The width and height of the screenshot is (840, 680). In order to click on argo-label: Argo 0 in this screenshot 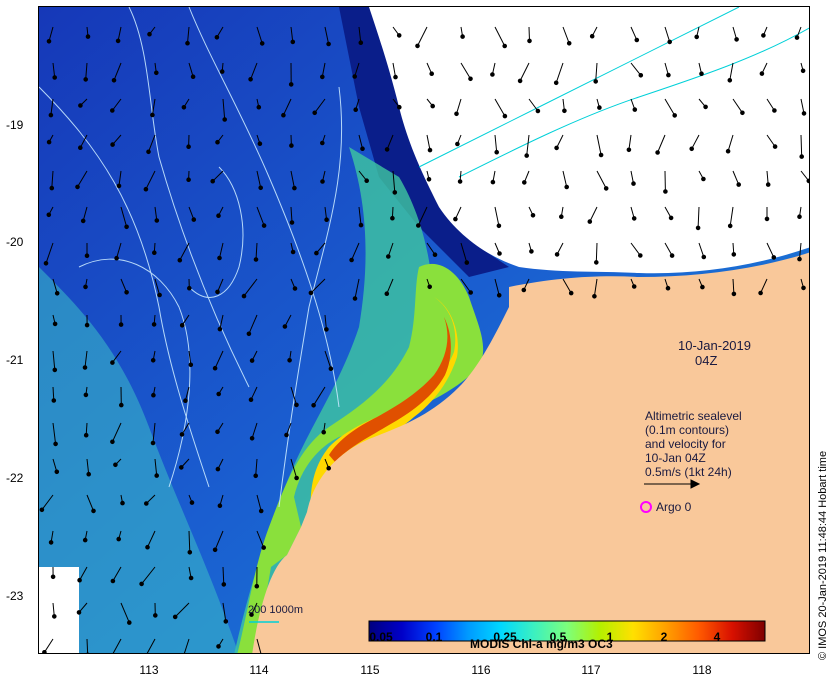, I will do `click(674, 507)`.